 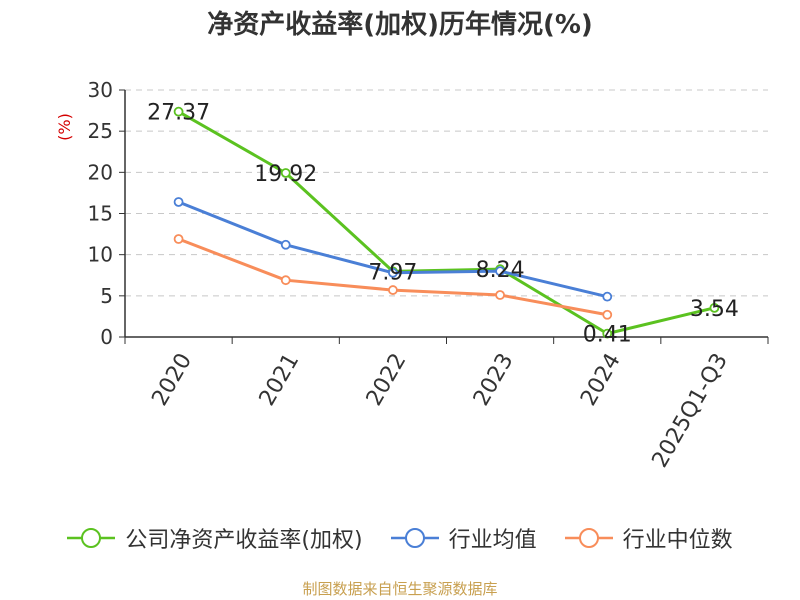 What do you see at coordinates (387, 379) in the screenshot?
I see `x-tick-label: 2022` at bounding box center [387, 379].